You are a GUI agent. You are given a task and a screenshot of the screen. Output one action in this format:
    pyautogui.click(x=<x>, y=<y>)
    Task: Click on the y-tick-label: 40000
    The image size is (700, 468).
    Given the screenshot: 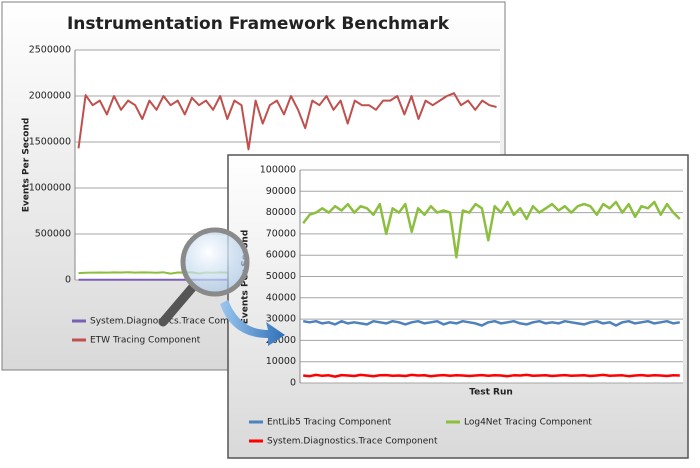 What is the action you would take?
    pyautogui.click(x=281, y=297)
    